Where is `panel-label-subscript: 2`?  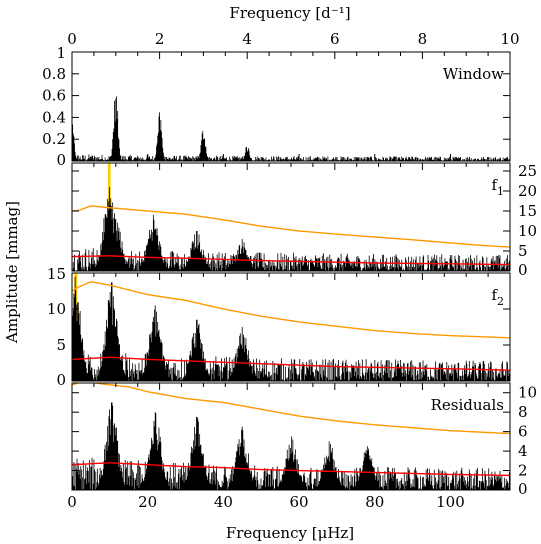
panel-label-subscript: 2 is located at coordinates (500, 301).